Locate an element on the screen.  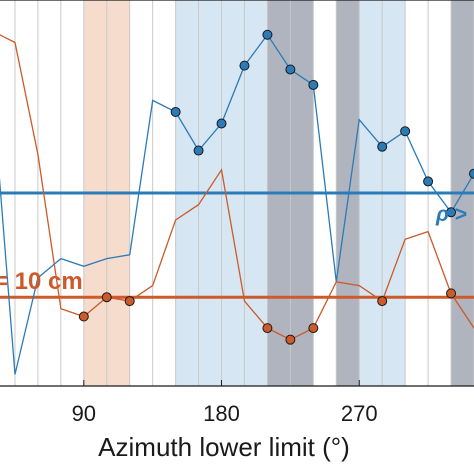
x-tick-label-270: 270 is located at coordinates (359, 413).